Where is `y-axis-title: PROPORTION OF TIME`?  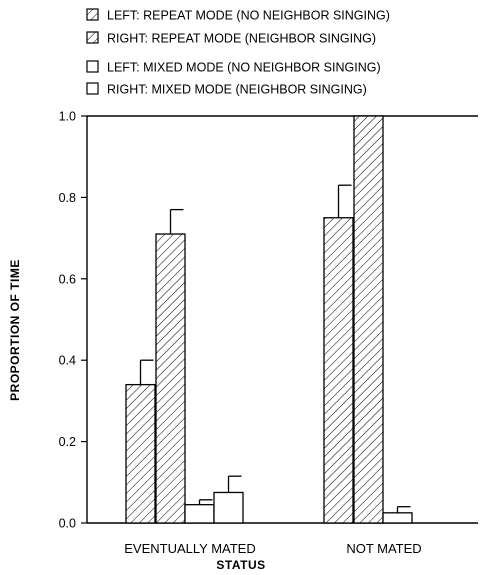 y-axis-title: PROPORTION OF TIME is located at coordinates (15, 330).